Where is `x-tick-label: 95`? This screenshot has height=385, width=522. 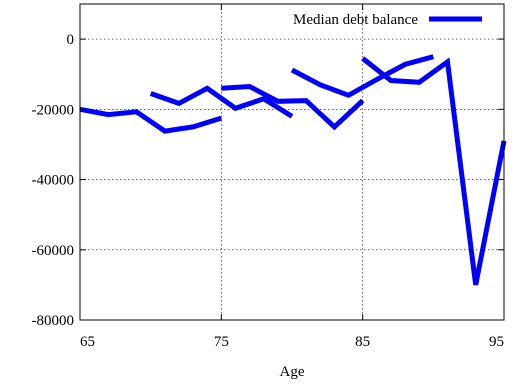 x-tick-label: 95 is located at coordinates (496, 342).